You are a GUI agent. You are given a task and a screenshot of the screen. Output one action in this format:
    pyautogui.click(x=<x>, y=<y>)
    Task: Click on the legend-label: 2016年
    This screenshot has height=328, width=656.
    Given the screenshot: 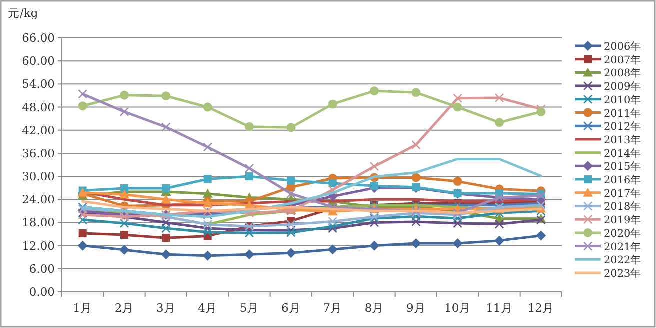 What is the action you would take?
    pyautogui.click(x=623, y=180)
    